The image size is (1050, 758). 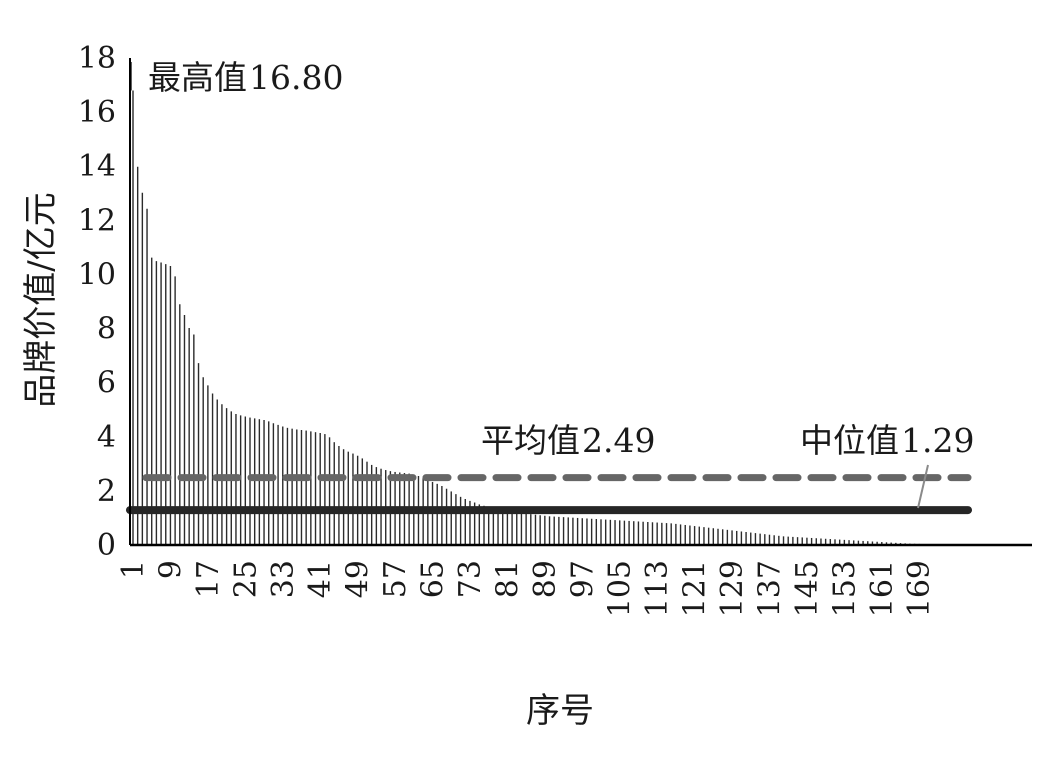 What do you see at coordinates (320, 579) in the screenshot?
I see `x-tick-label: 41` at bounding box center [320, 579].